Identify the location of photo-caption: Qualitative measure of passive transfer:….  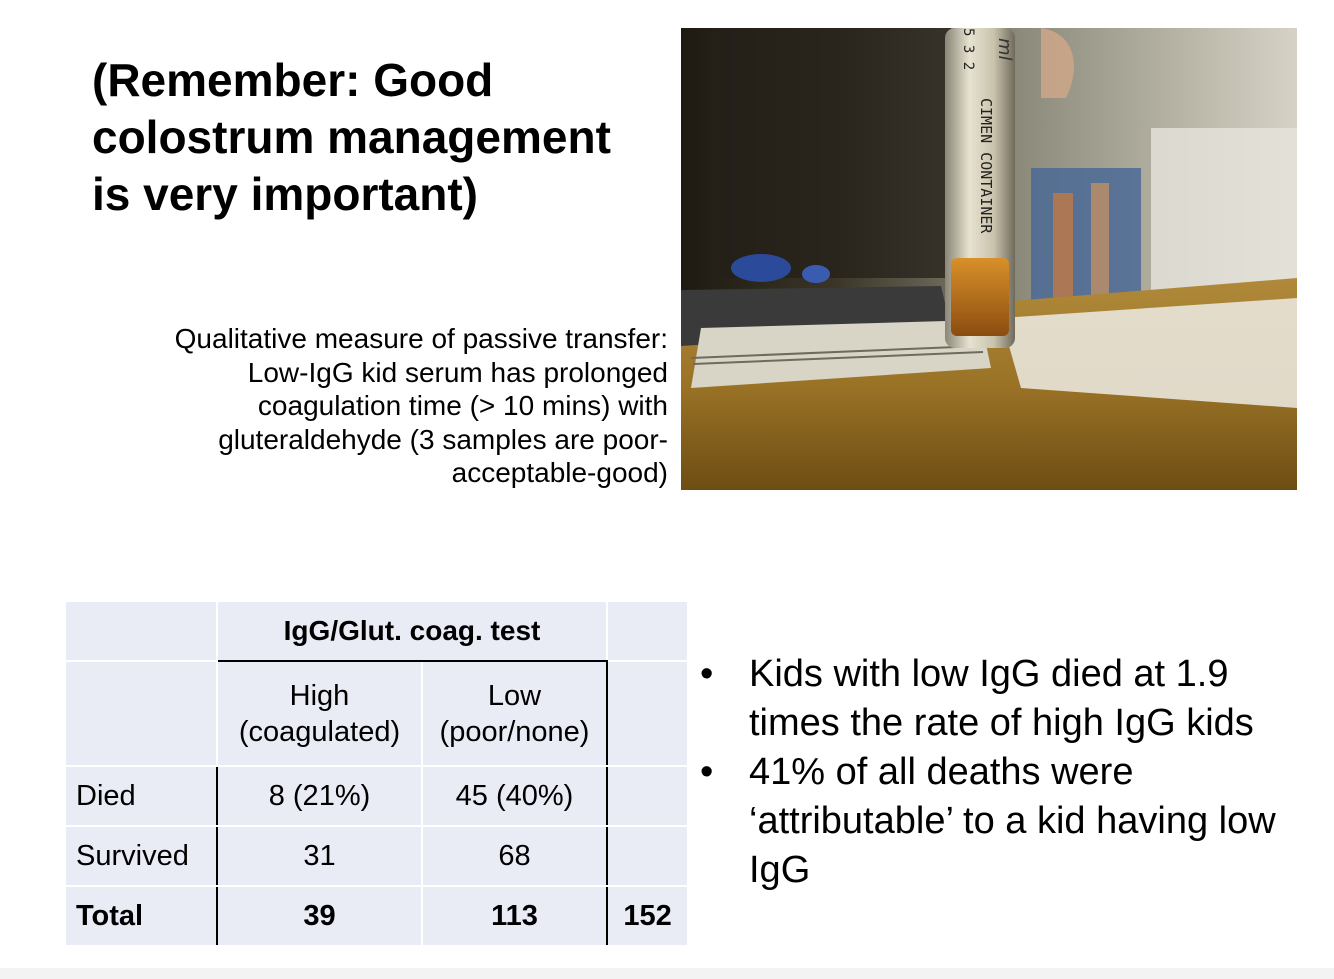
(421, 405).